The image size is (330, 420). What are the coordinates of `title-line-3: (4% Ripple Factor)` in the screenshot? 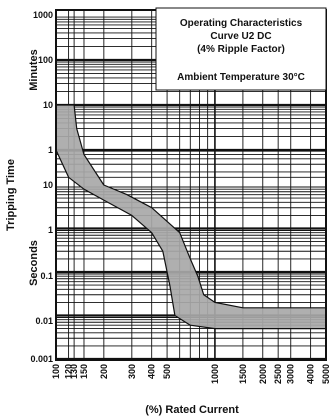 It's located at (241, 49).